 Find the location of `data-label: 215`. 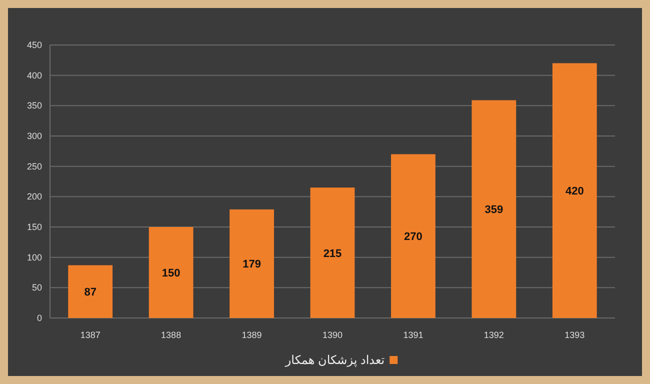

data-label: 215 is located at coordinates (332, 254).